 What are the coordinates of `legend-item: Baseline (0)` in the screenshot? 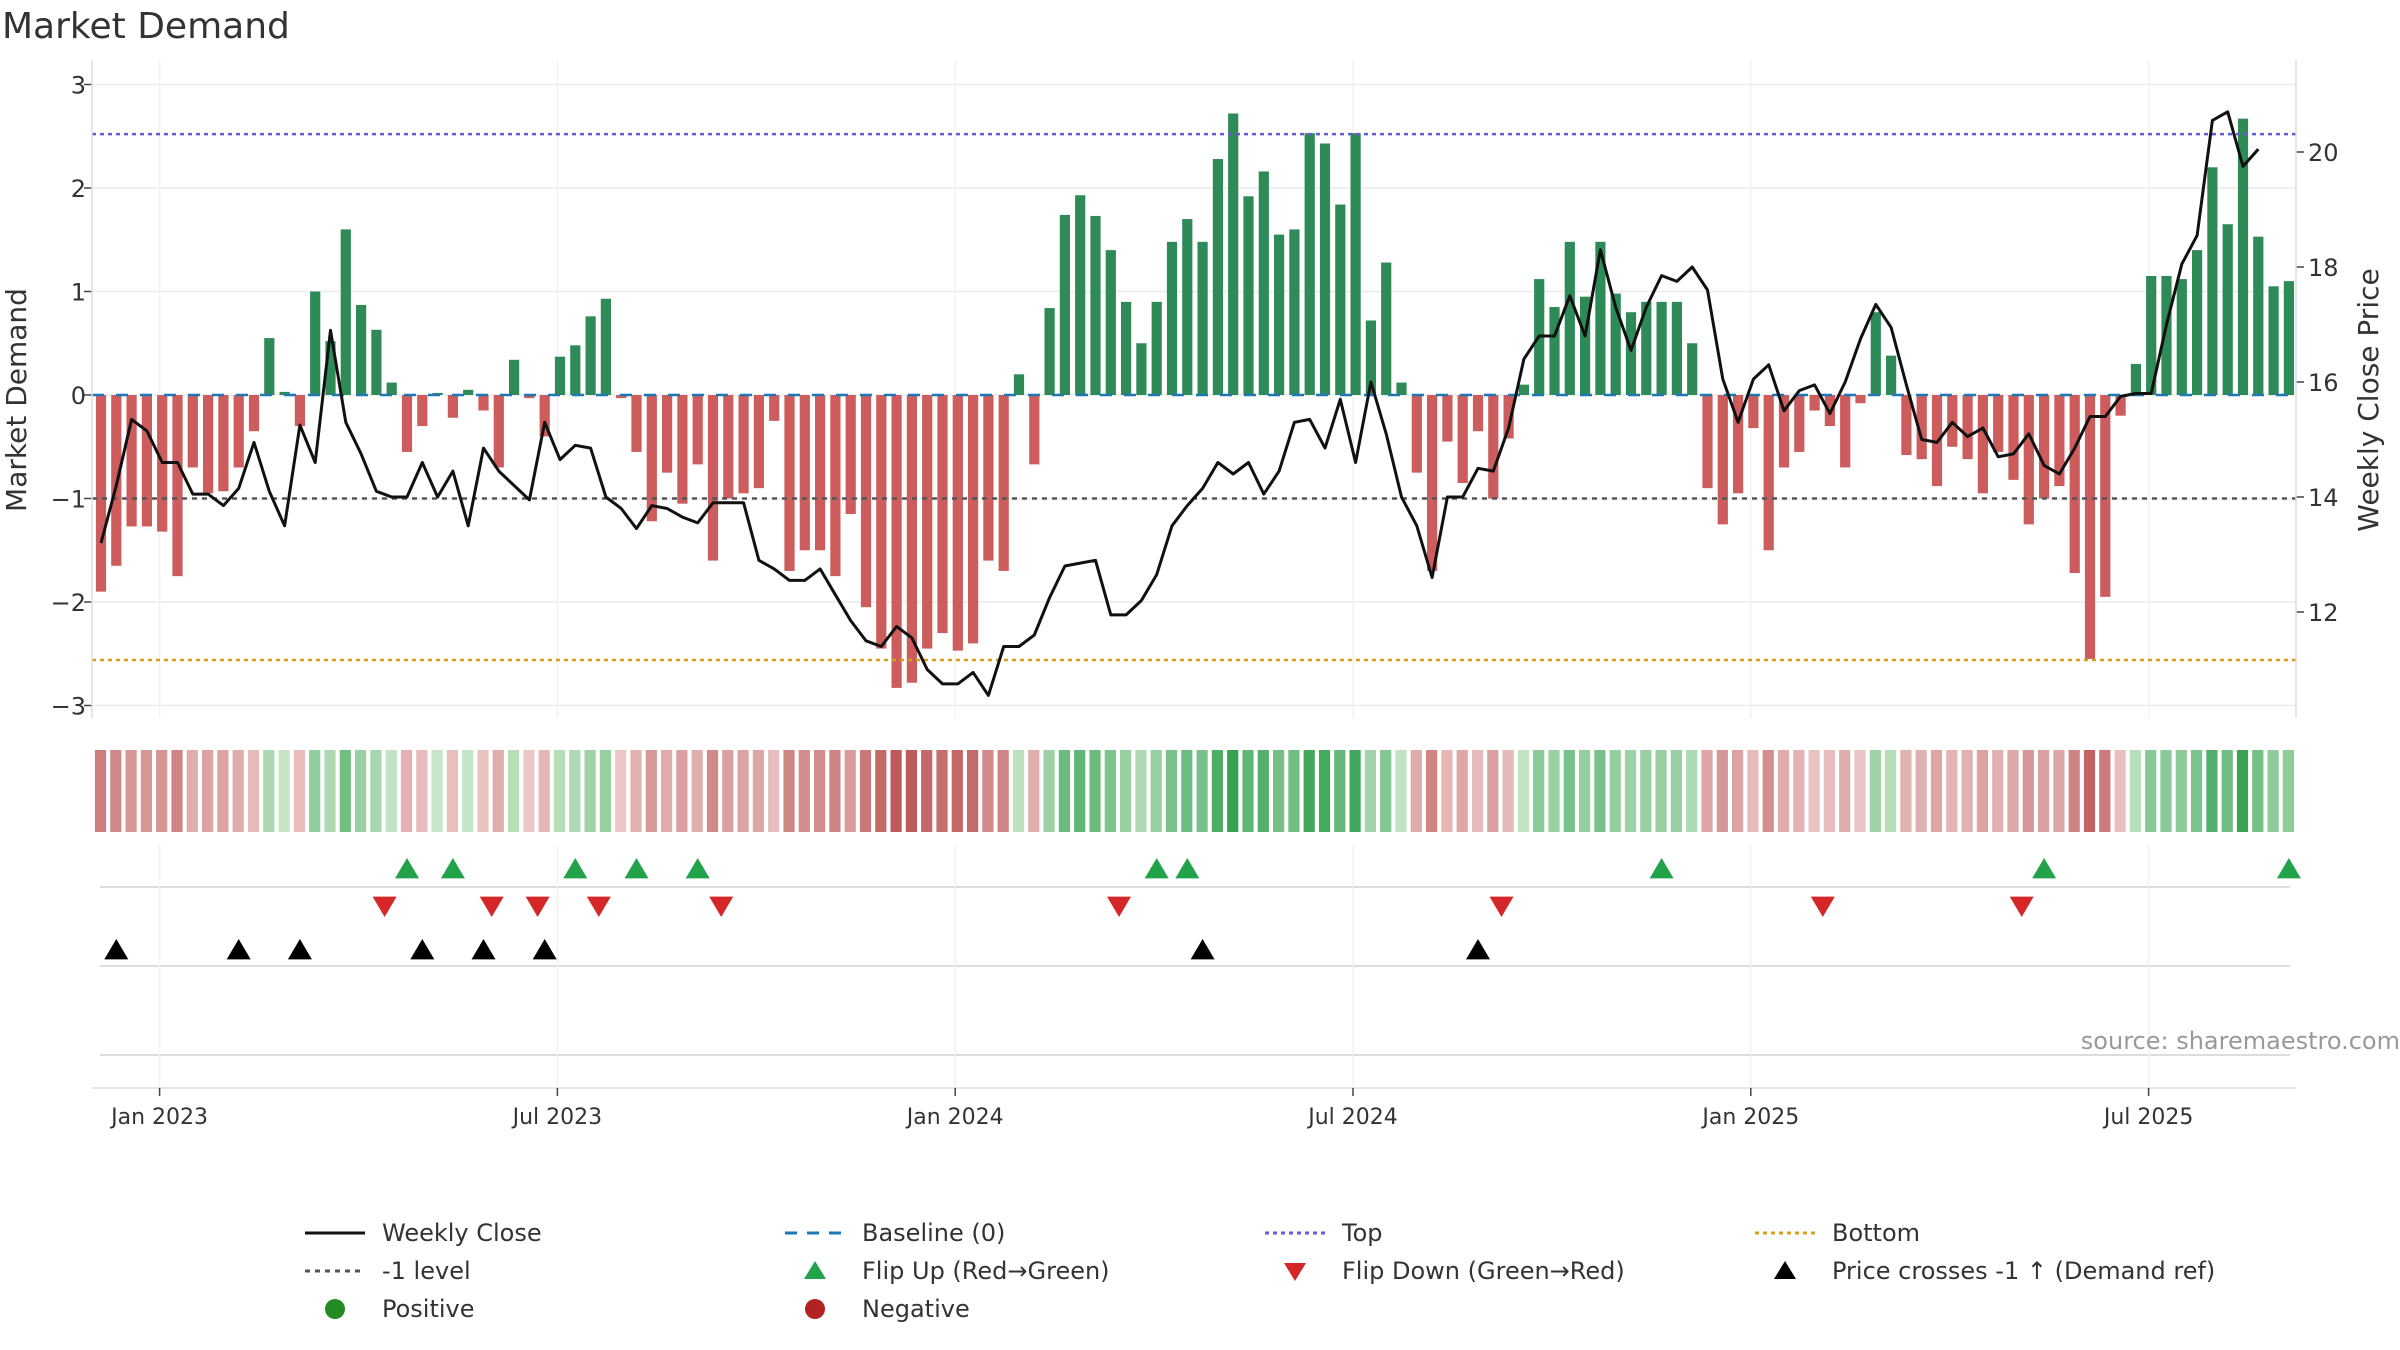 It's located at (892, 1233).